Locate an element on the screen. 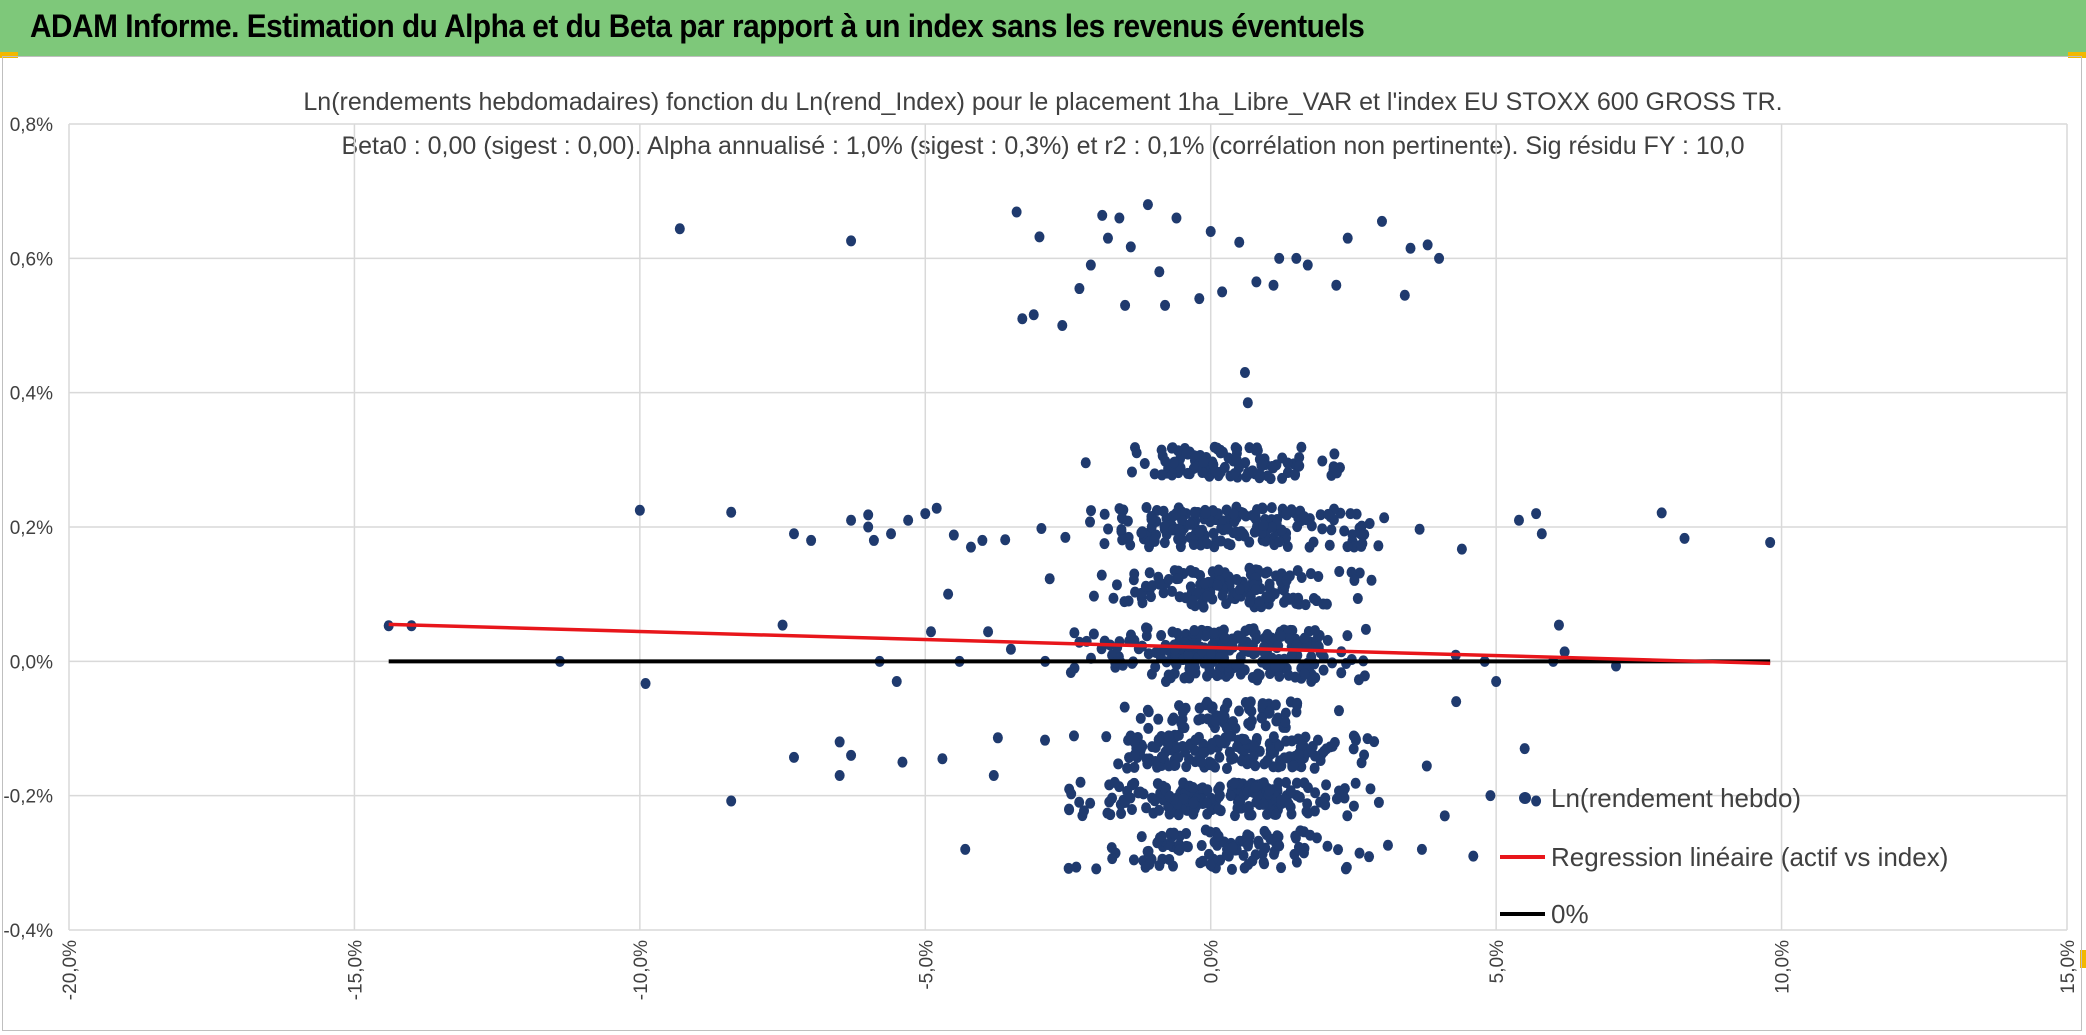 Image resolution: width=2086 pixels, height=1035 pixels. y-tick-label: 0,0% is located at coordinates (31, 662).